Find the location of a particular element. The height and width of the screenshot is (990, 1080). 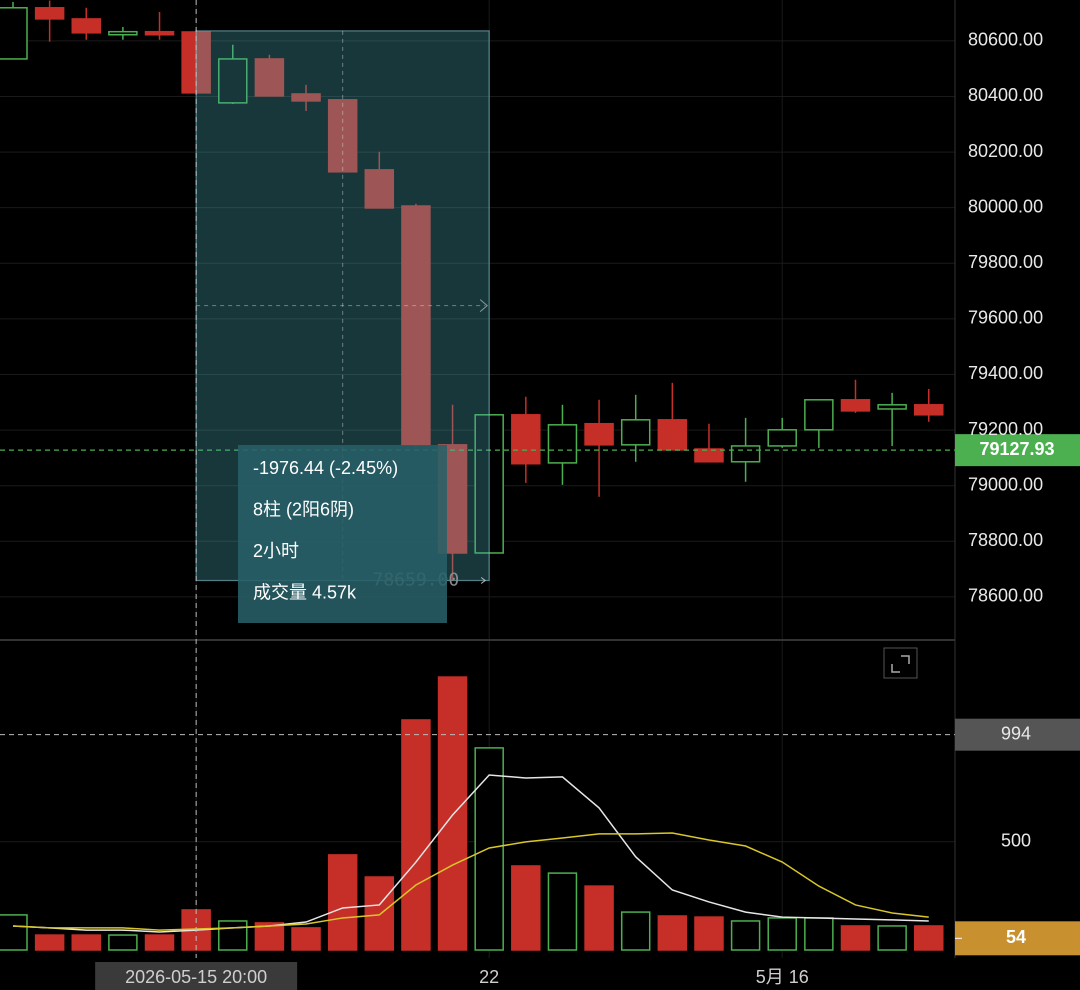

tooltip-line: -1976.44 (-2.45%) is located at coordinates (325, 468).